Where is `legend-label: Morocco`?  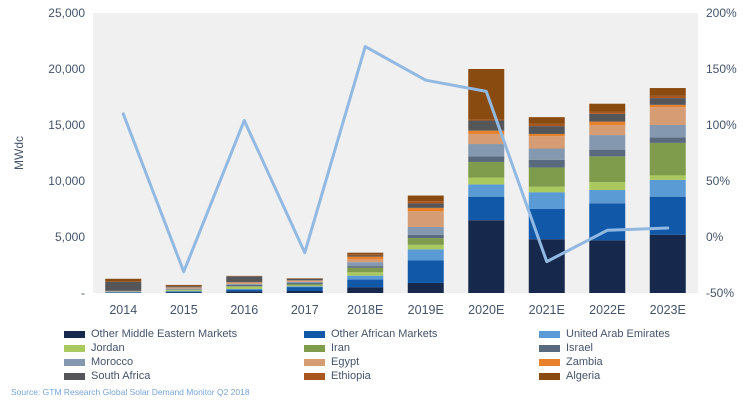
legend-label: Morocco is located at coordinates (112, 362).